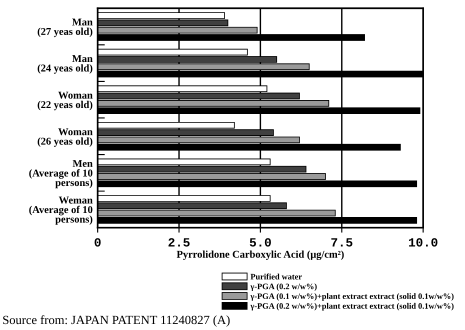 This screenshot has width=465, height=330. Describe the element at coordinates (61, 210) in the screenshot. I see `y-tick-label: Weman (Average of 10 persons)` at that location.